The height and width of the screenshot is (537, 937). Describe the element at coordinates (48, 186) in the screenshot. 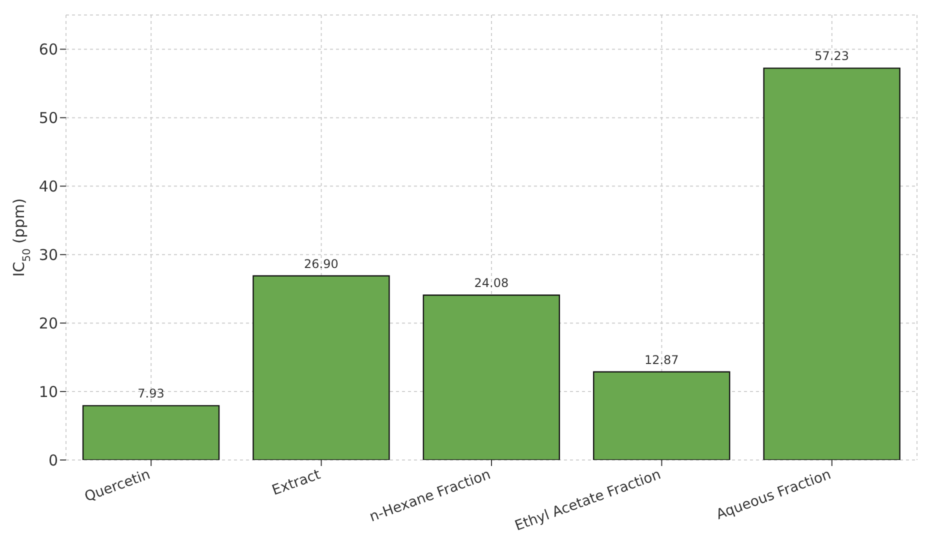

I see `y-tick-label: 40` at that location.